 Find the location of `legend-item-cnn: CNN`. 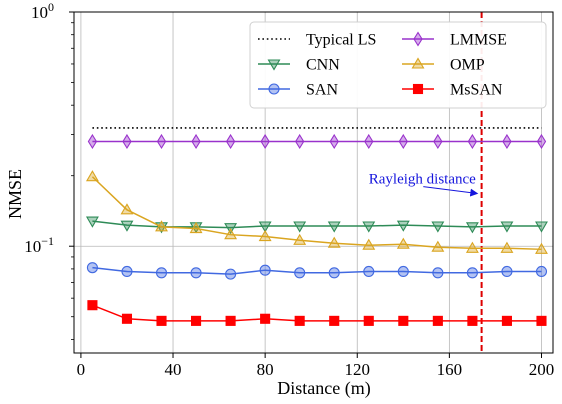

legend-item-cnn: CNN is located at coordinates (299, 65).